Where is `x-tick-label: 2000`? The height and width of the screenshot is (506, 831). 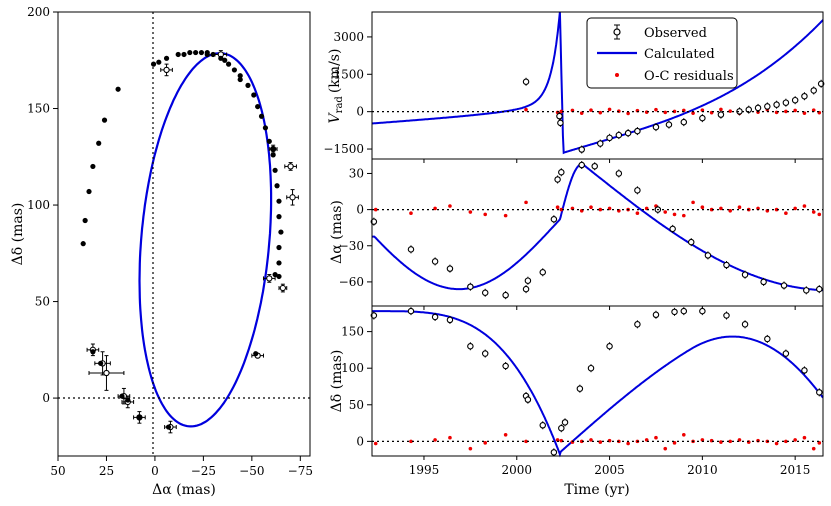
x-tick-label: 2000 is located at coordinates (516, 470).